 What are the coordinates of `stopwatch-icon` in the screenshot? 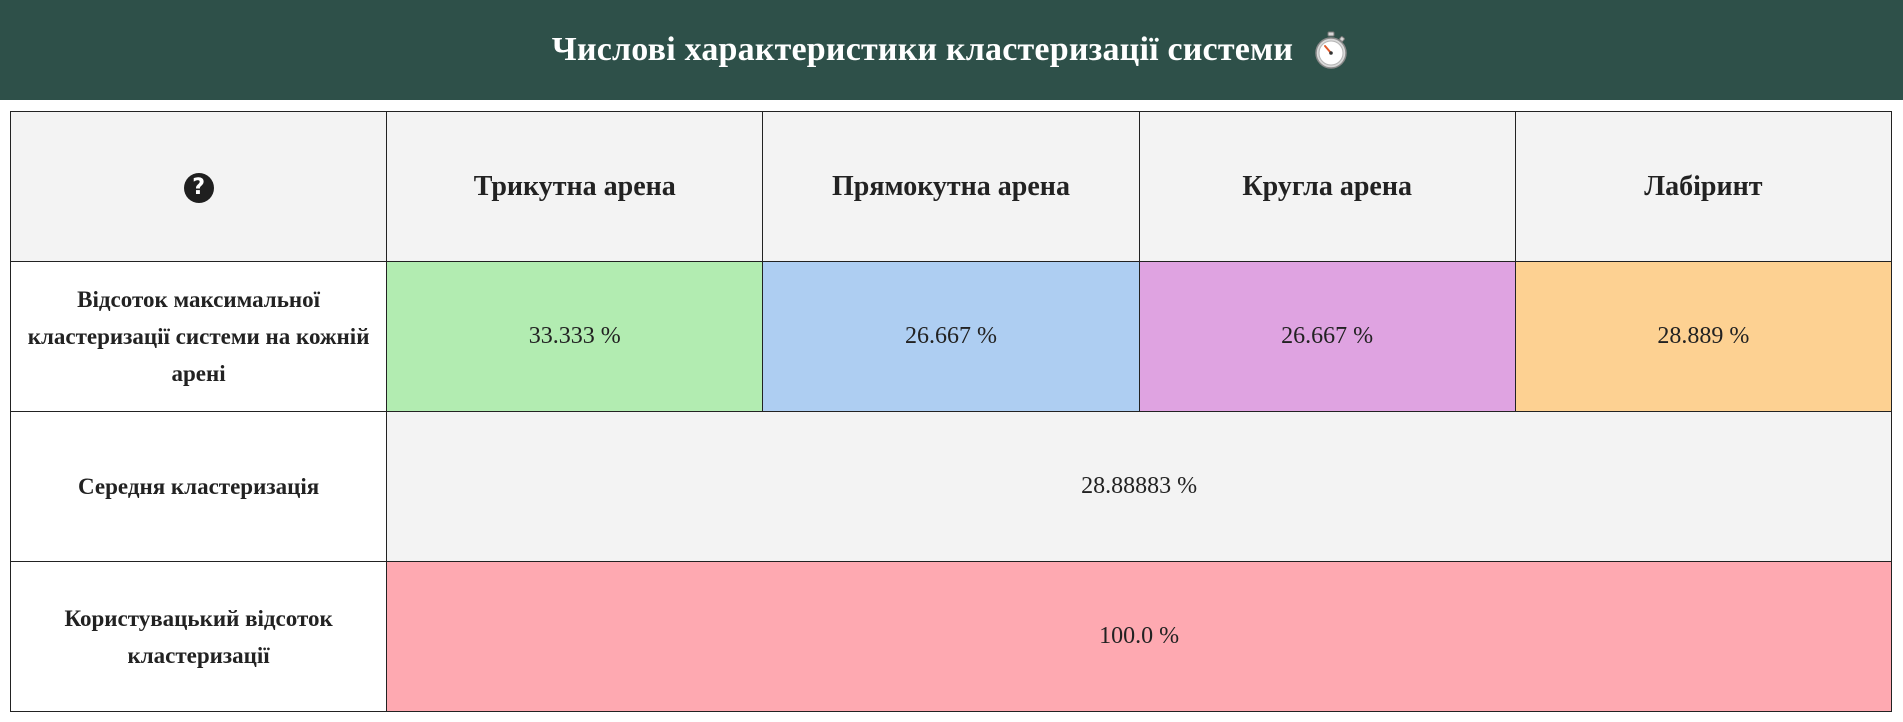 It's located at (1331, 50).